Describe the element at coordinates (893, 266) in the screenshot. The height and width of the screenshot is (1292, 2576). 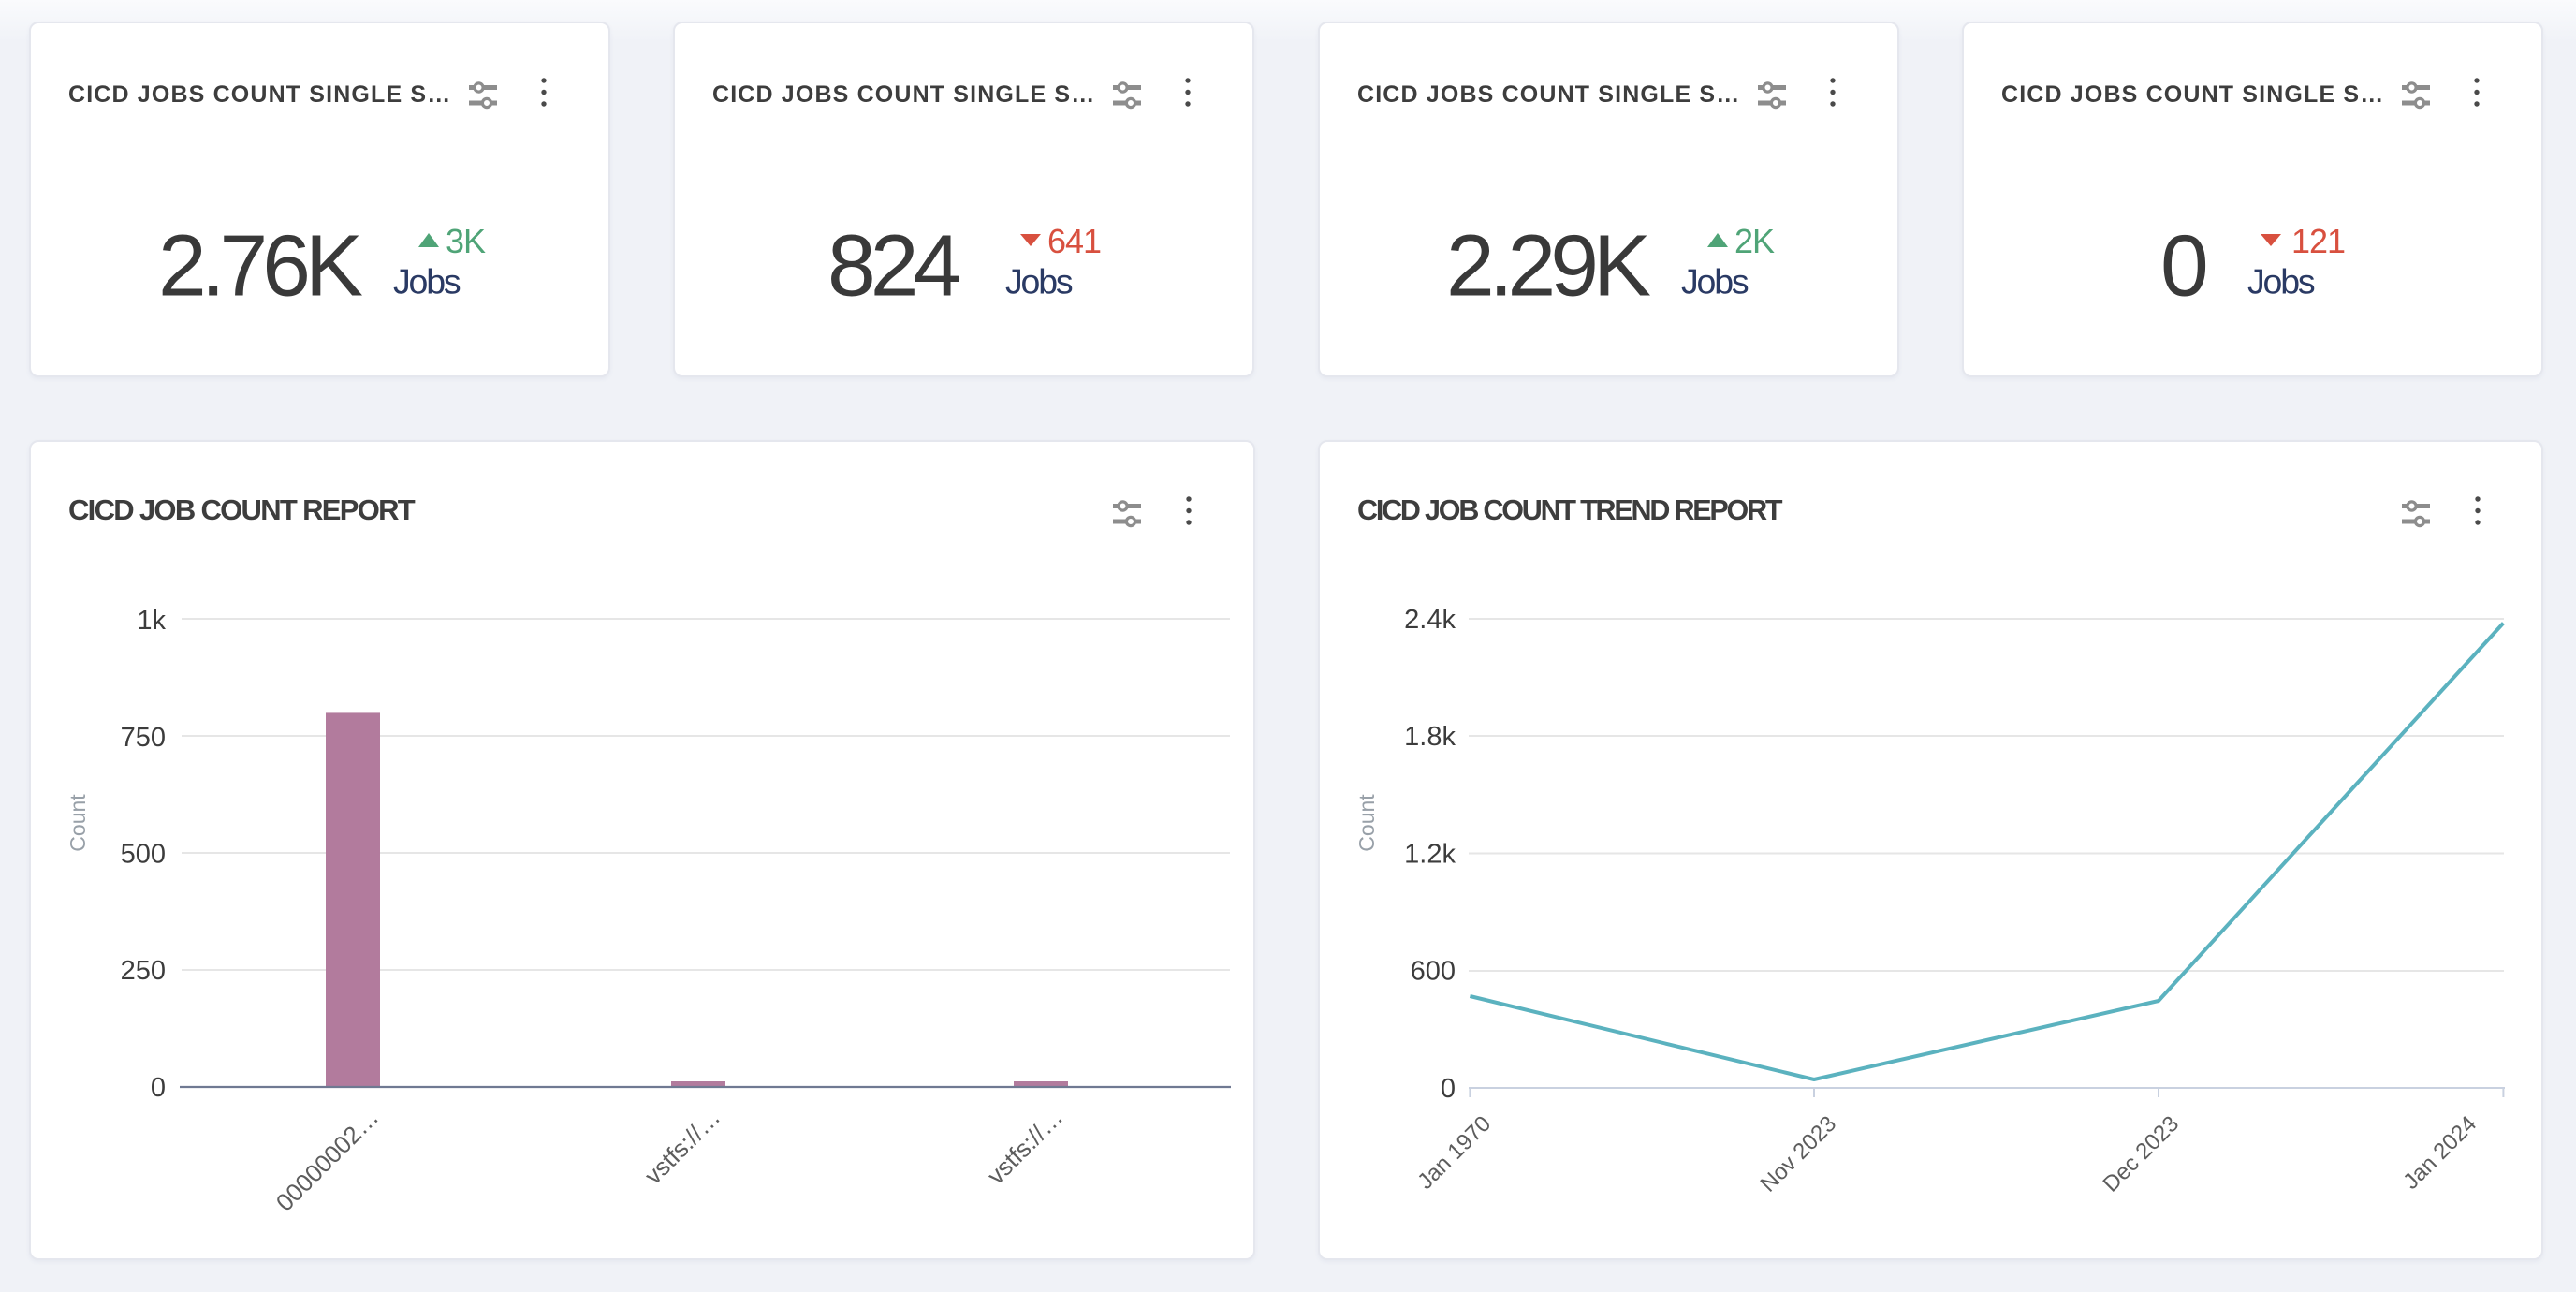
I see `svg-text: 824` at that location.